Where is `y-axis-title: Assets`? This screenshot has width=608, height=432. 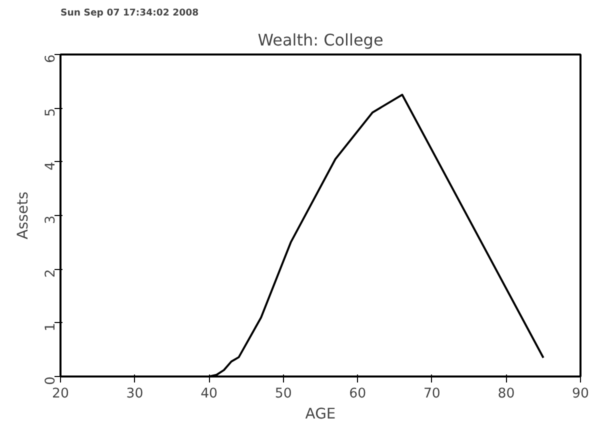 y-axis-title: Assets is located at coordinates (23, 216).